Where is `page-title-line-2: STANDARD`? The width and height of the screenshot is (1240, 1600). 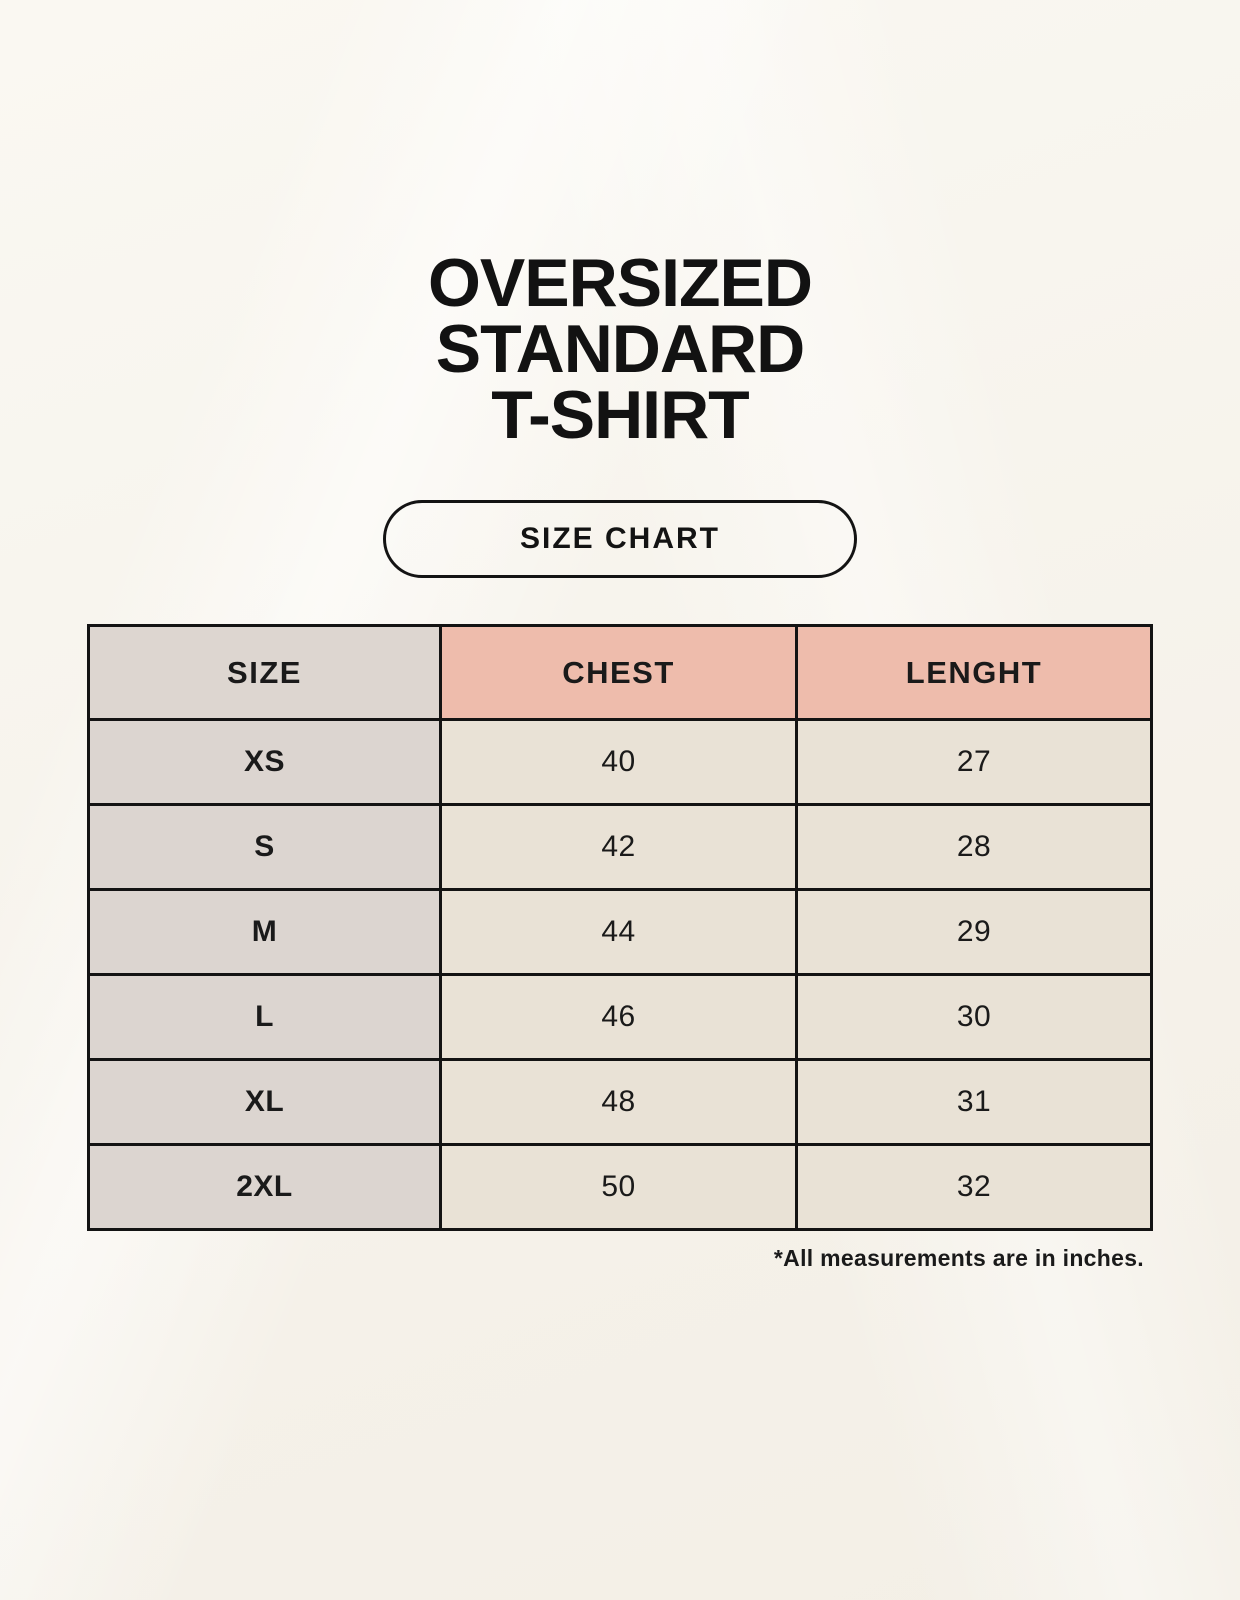
page-title-line-2: STANDARD is located at coordinates (620, 349).